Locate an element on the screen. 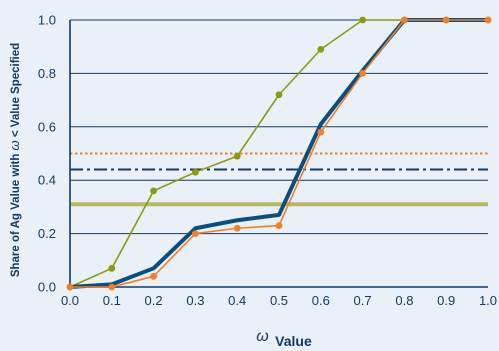 The width and height of the screenshot is (499, 351). x-axis-title: ω Value is located at coordinates (284, 338).